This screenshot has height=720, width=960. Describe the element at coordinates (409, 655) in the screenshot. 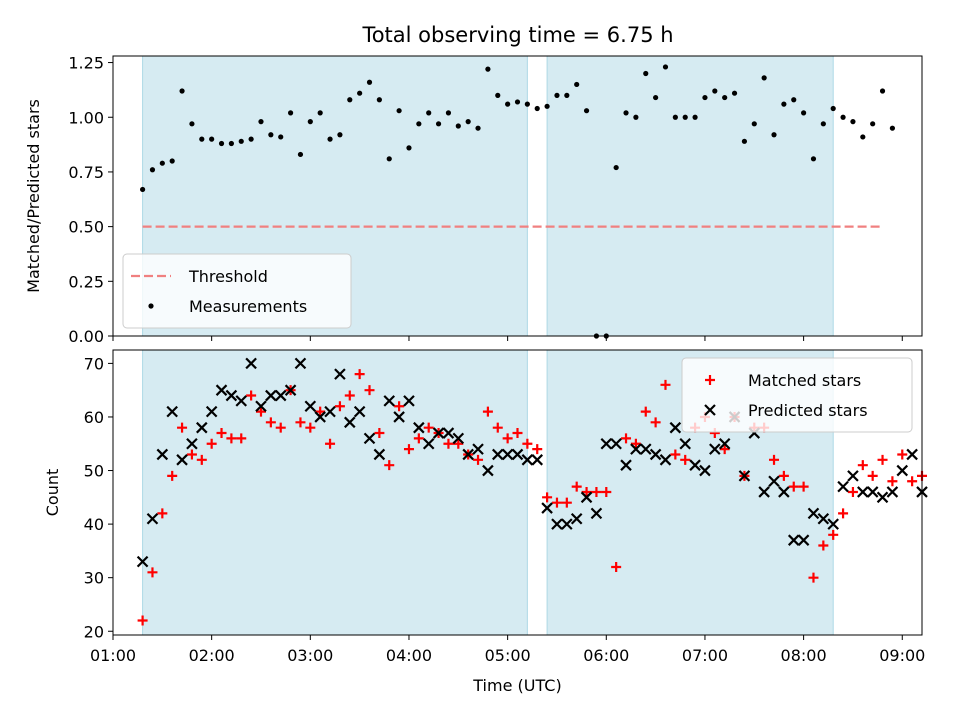

I see `x-tick-label: 04:00` at that location.